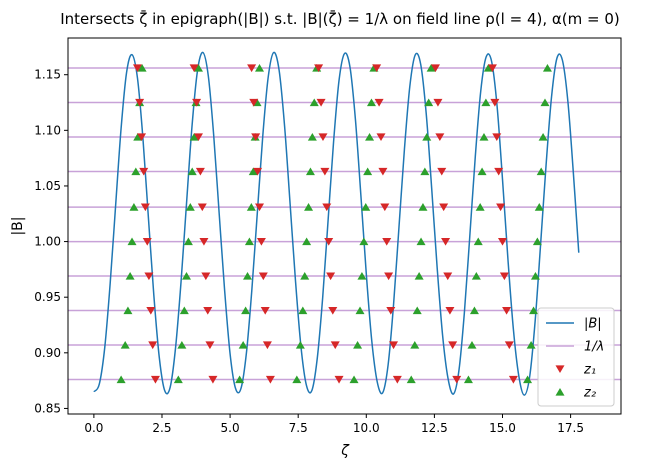 The width and height of the screenshot is (661, 470). Describe the element at coordinates (161, 428) in the screenshot. I see `x-tick-label: 2.5` at that location.